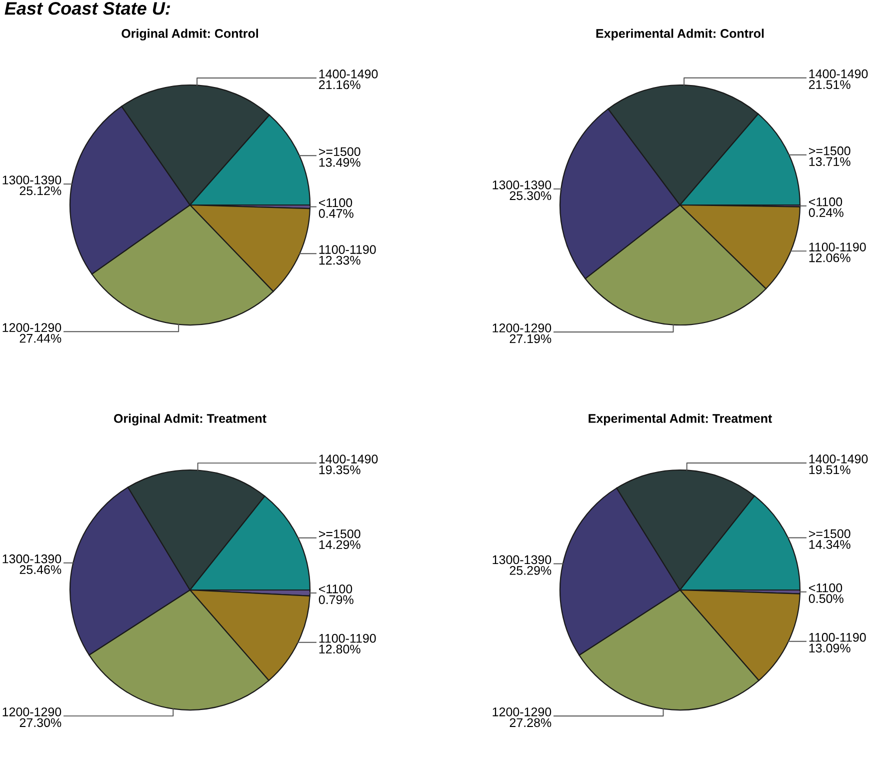 The image size is (879, 767). Describe the element at coordinates (336, 599) in the screenshot. I see `data-label: 0.79%` at that location.